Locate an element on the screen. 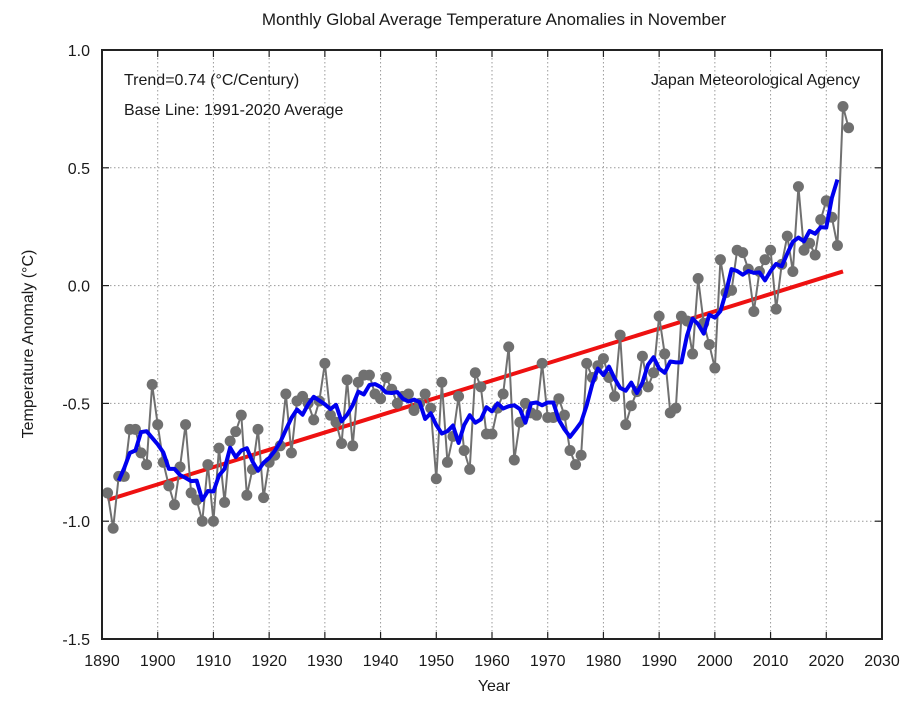 Image resolution: width=914 pixels, height=708 pixels. x-tick-label: 1960 is located at coordinates (492, 661).